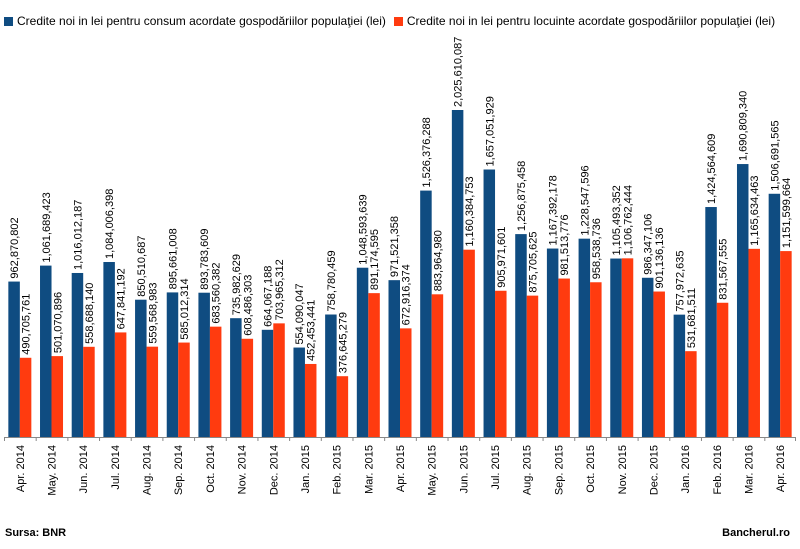  What do you see at coordinates (343, 342) in the screenshot?
I see `data-label-locuinte: 376,645,279` at bounding box center [343, 342].